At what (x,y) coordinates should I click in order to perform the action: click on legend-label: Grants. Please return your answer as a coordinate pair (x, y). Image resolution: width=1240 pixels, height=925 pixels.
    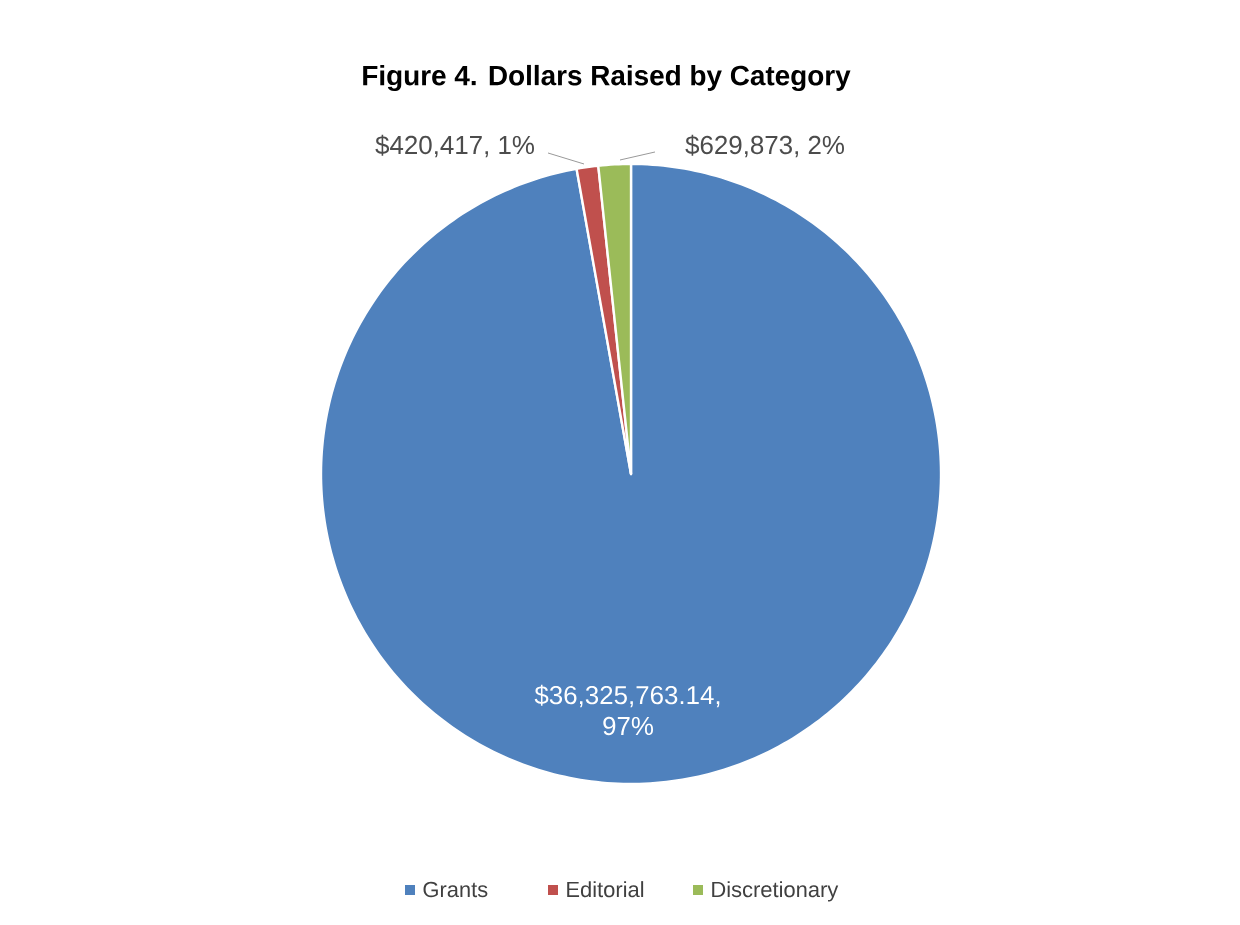
    Looking at the image, I should click on (455, 889).